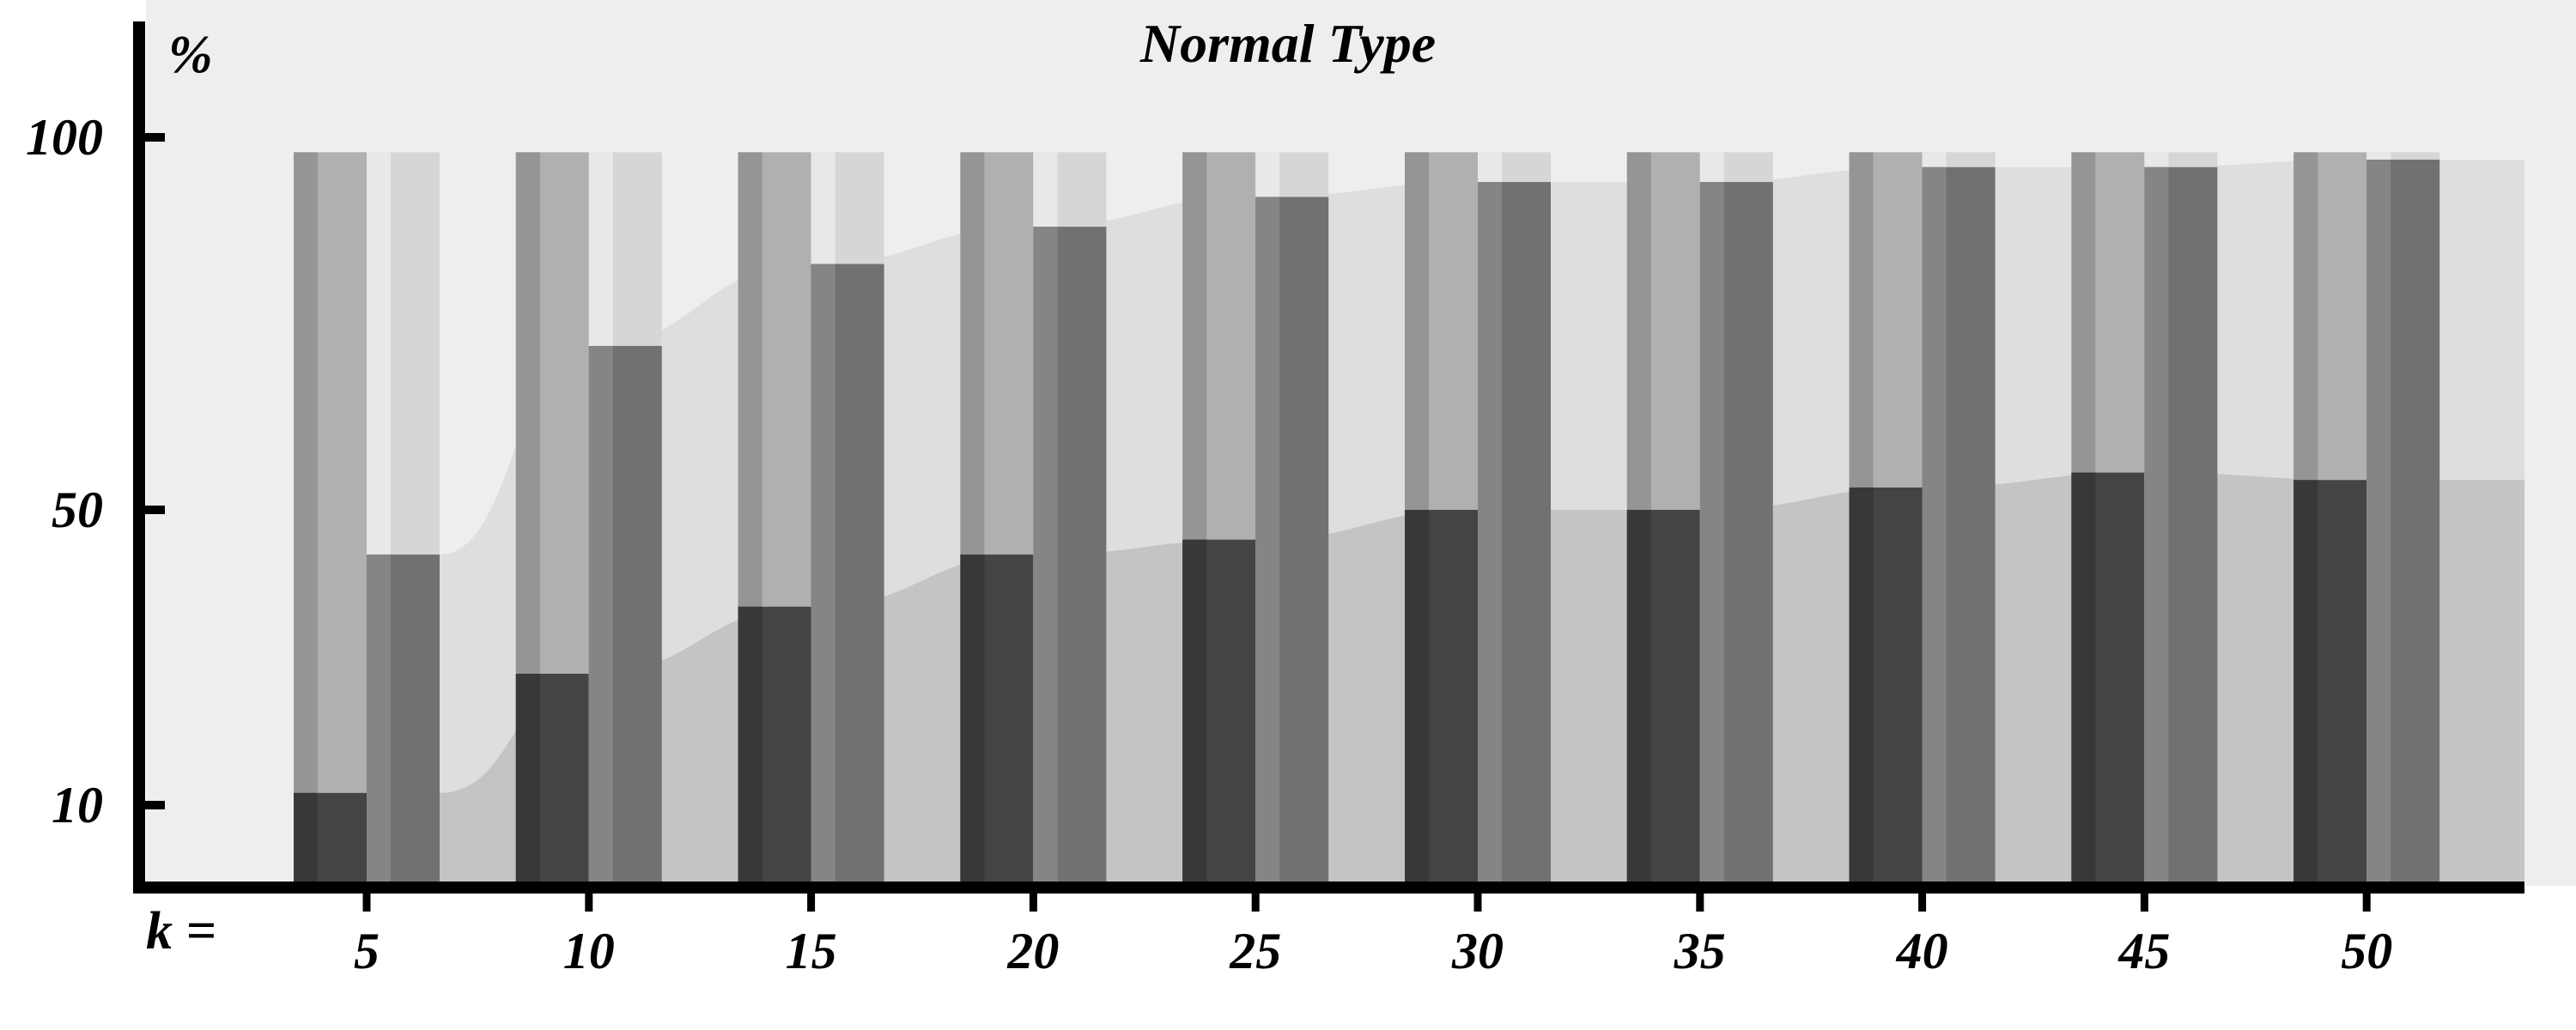  Describe the element at coordinates (181, 931) in the screenshot. I see `x-axis-label: k =` at that location.